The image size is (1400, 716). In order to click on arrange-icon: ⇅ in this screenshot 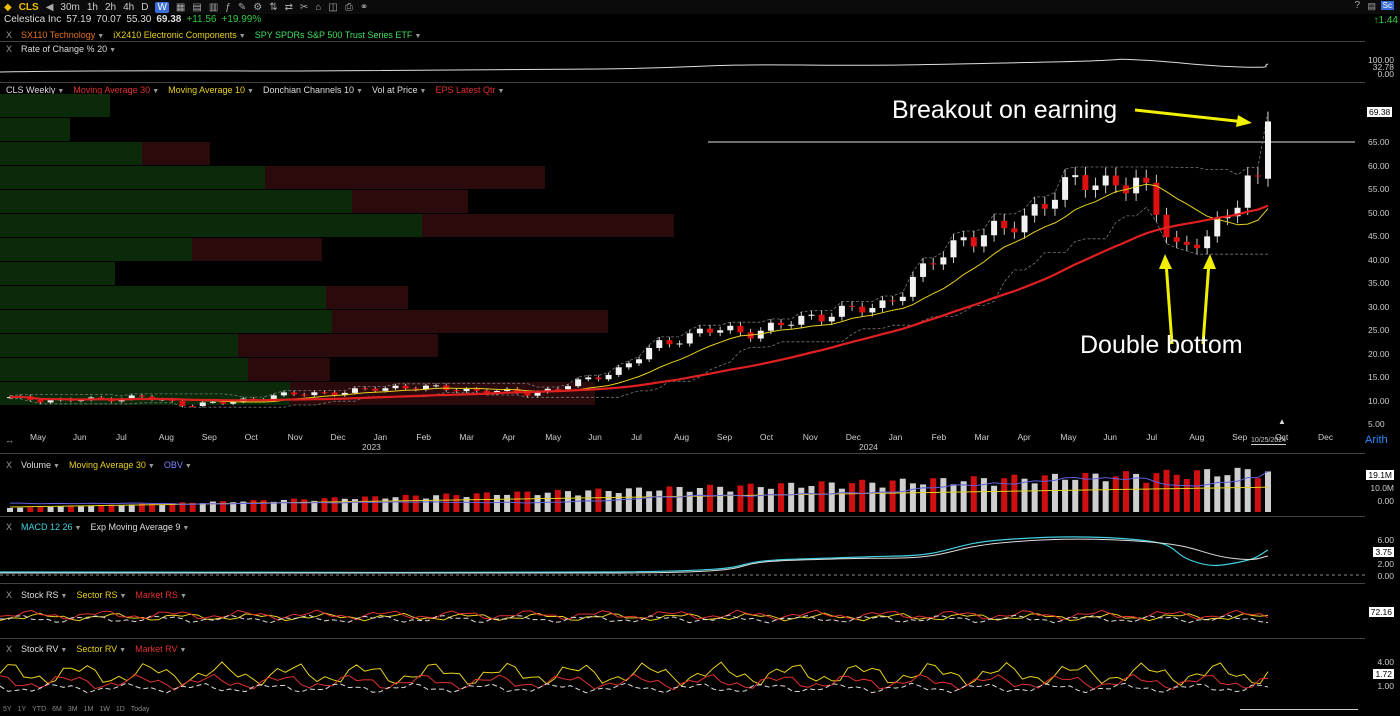, I will do `click(273, 7)`.